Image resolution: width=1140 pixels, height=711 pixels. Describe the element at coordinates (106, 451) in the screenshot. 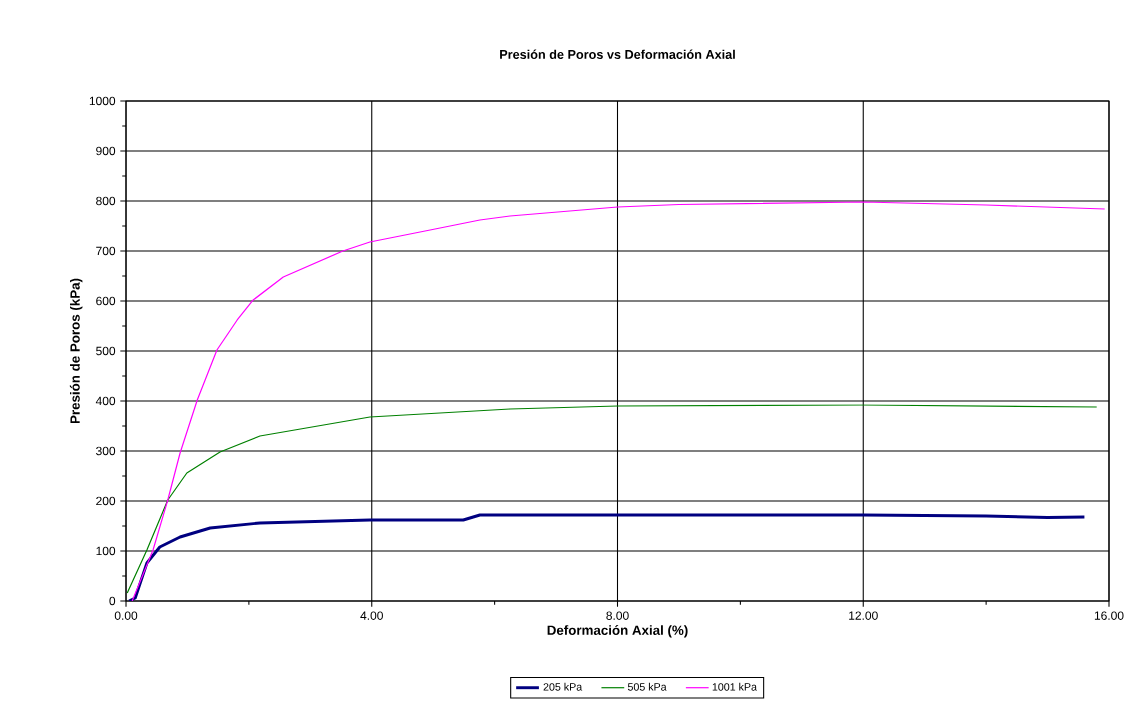

I see `y-tick-label: 300` at that location.